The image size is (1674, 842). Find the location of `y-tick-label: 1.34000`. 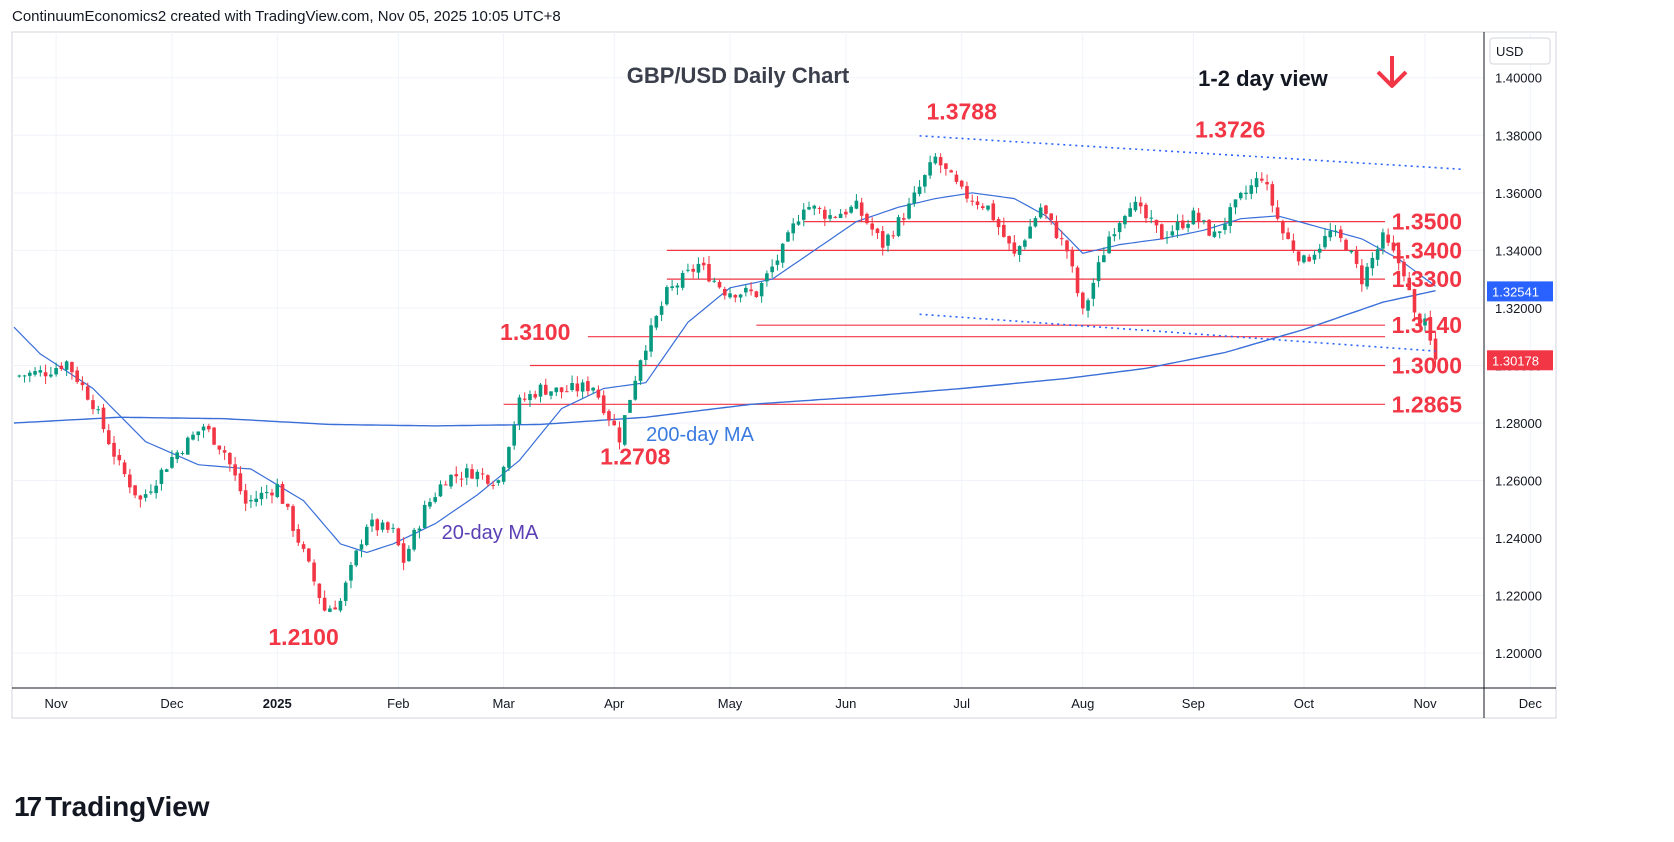

y-tick-label: 1.34000 is located at coordinates (1518, 250).